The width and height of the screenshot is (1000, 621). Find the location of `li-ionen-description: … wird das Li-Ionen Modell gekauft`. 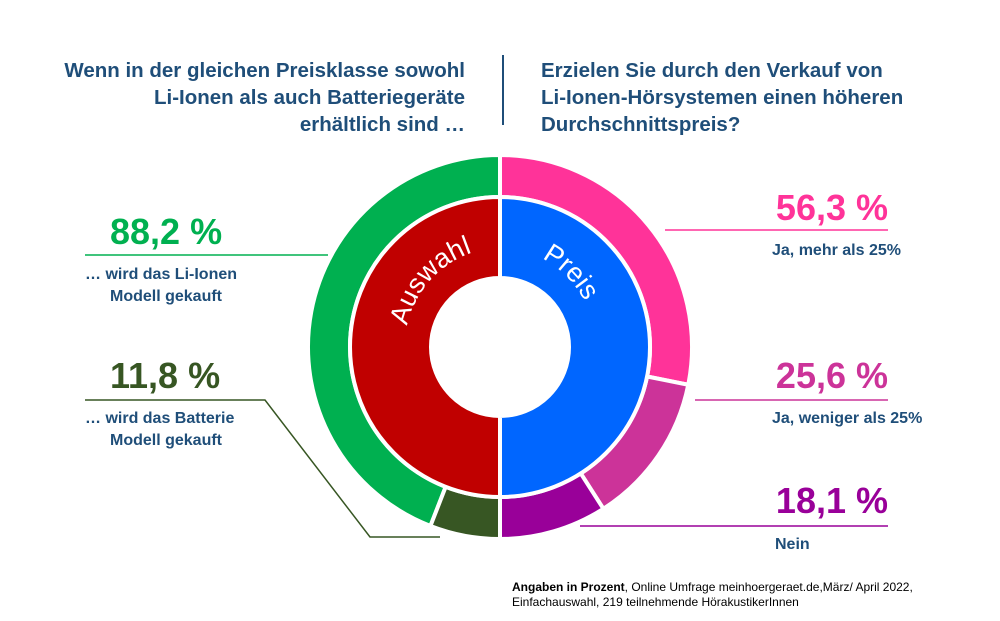

li-ionen-description: … wird das Li-Ionen Modell gekauft is located at coordinates (161, 286).